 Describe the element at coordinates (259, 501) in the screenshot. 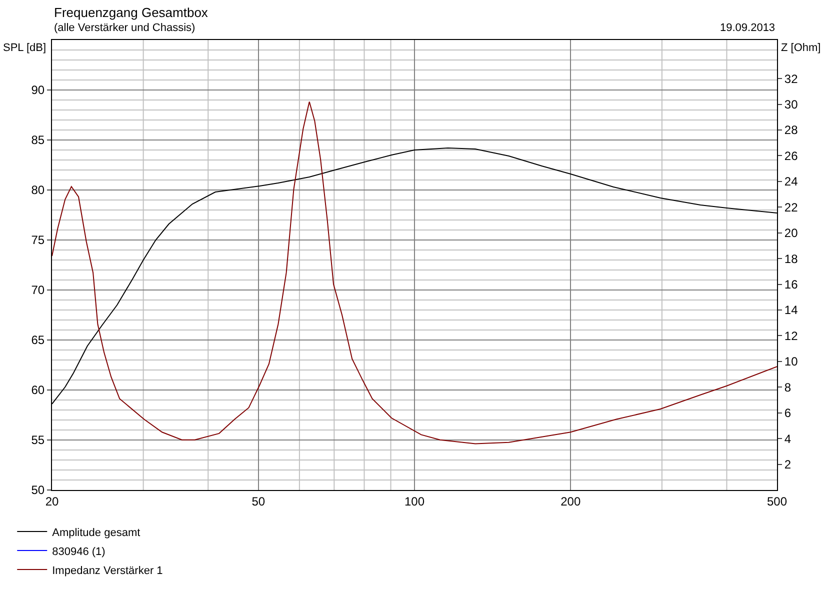

I see `x-tick-label: 50` at that location.